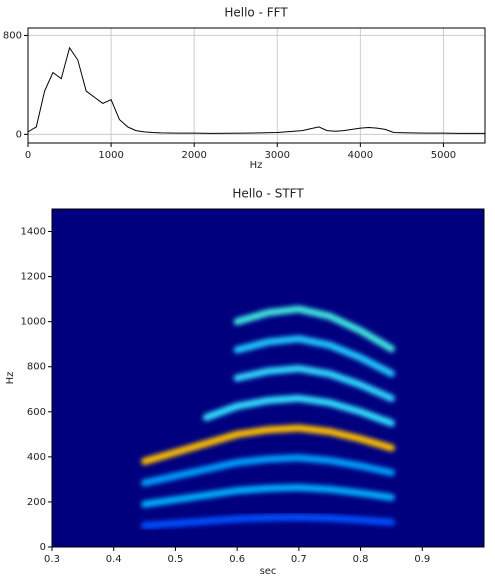 The width and height of the screenshot is (495, 578). What do you see at coordinates (268, 571) in the screenshot?
I see `x-axis-label: sec` at bounding box center [268, 571].